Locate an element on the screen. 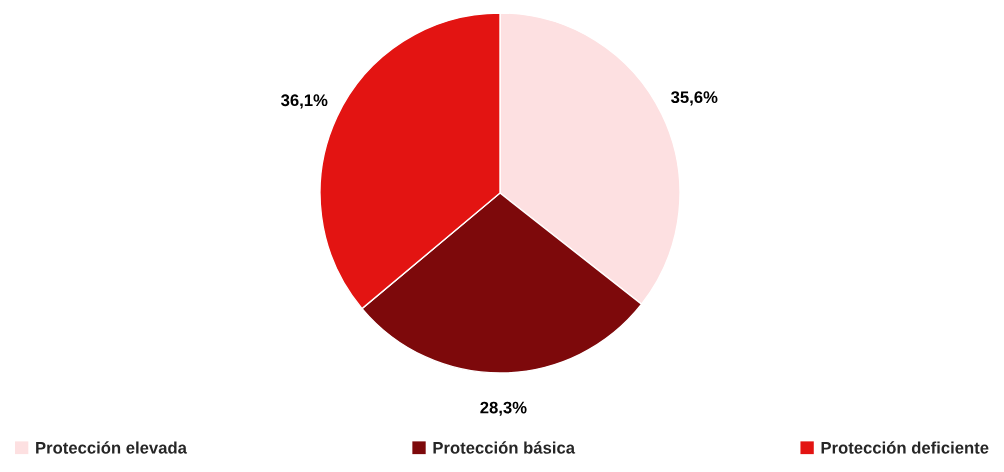 This screenshot has width=1004, height=472. legend-label: Protección elevada is located at coordinates (112, 447).